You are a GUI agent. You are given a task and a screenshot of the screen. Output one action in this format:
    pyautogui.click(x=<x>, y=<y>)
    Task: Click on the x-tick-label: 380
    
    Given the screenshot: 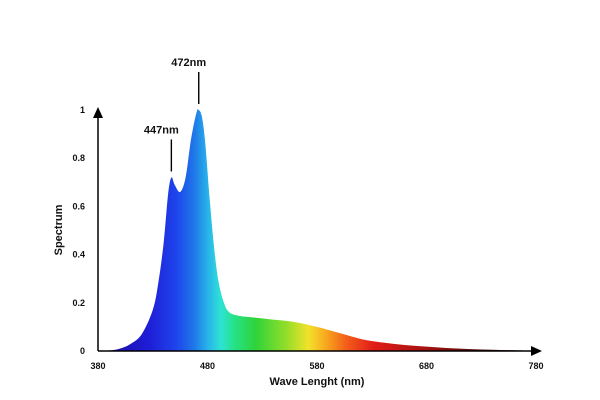 What is the action you would take?
    pyautogui.click(x=97, y=366)
    